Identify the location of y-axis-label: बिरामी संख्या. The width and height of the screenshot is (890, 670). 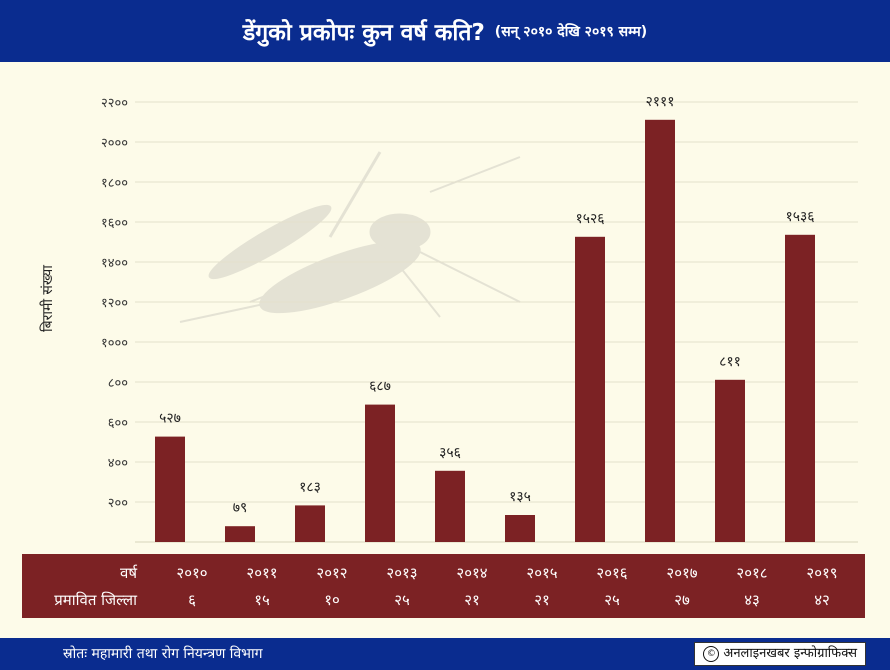
(48, 298).